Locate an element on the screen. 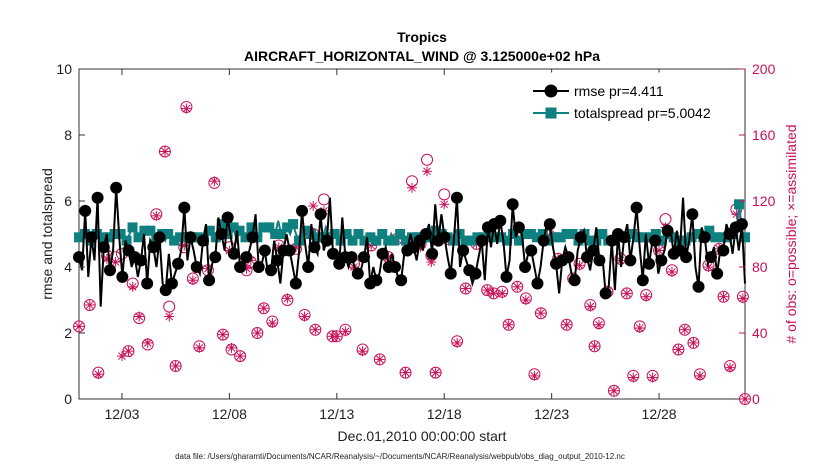 The width and height of the screenshot is (830, 470). legend-spread-marker is located at coordinates (551, 113).